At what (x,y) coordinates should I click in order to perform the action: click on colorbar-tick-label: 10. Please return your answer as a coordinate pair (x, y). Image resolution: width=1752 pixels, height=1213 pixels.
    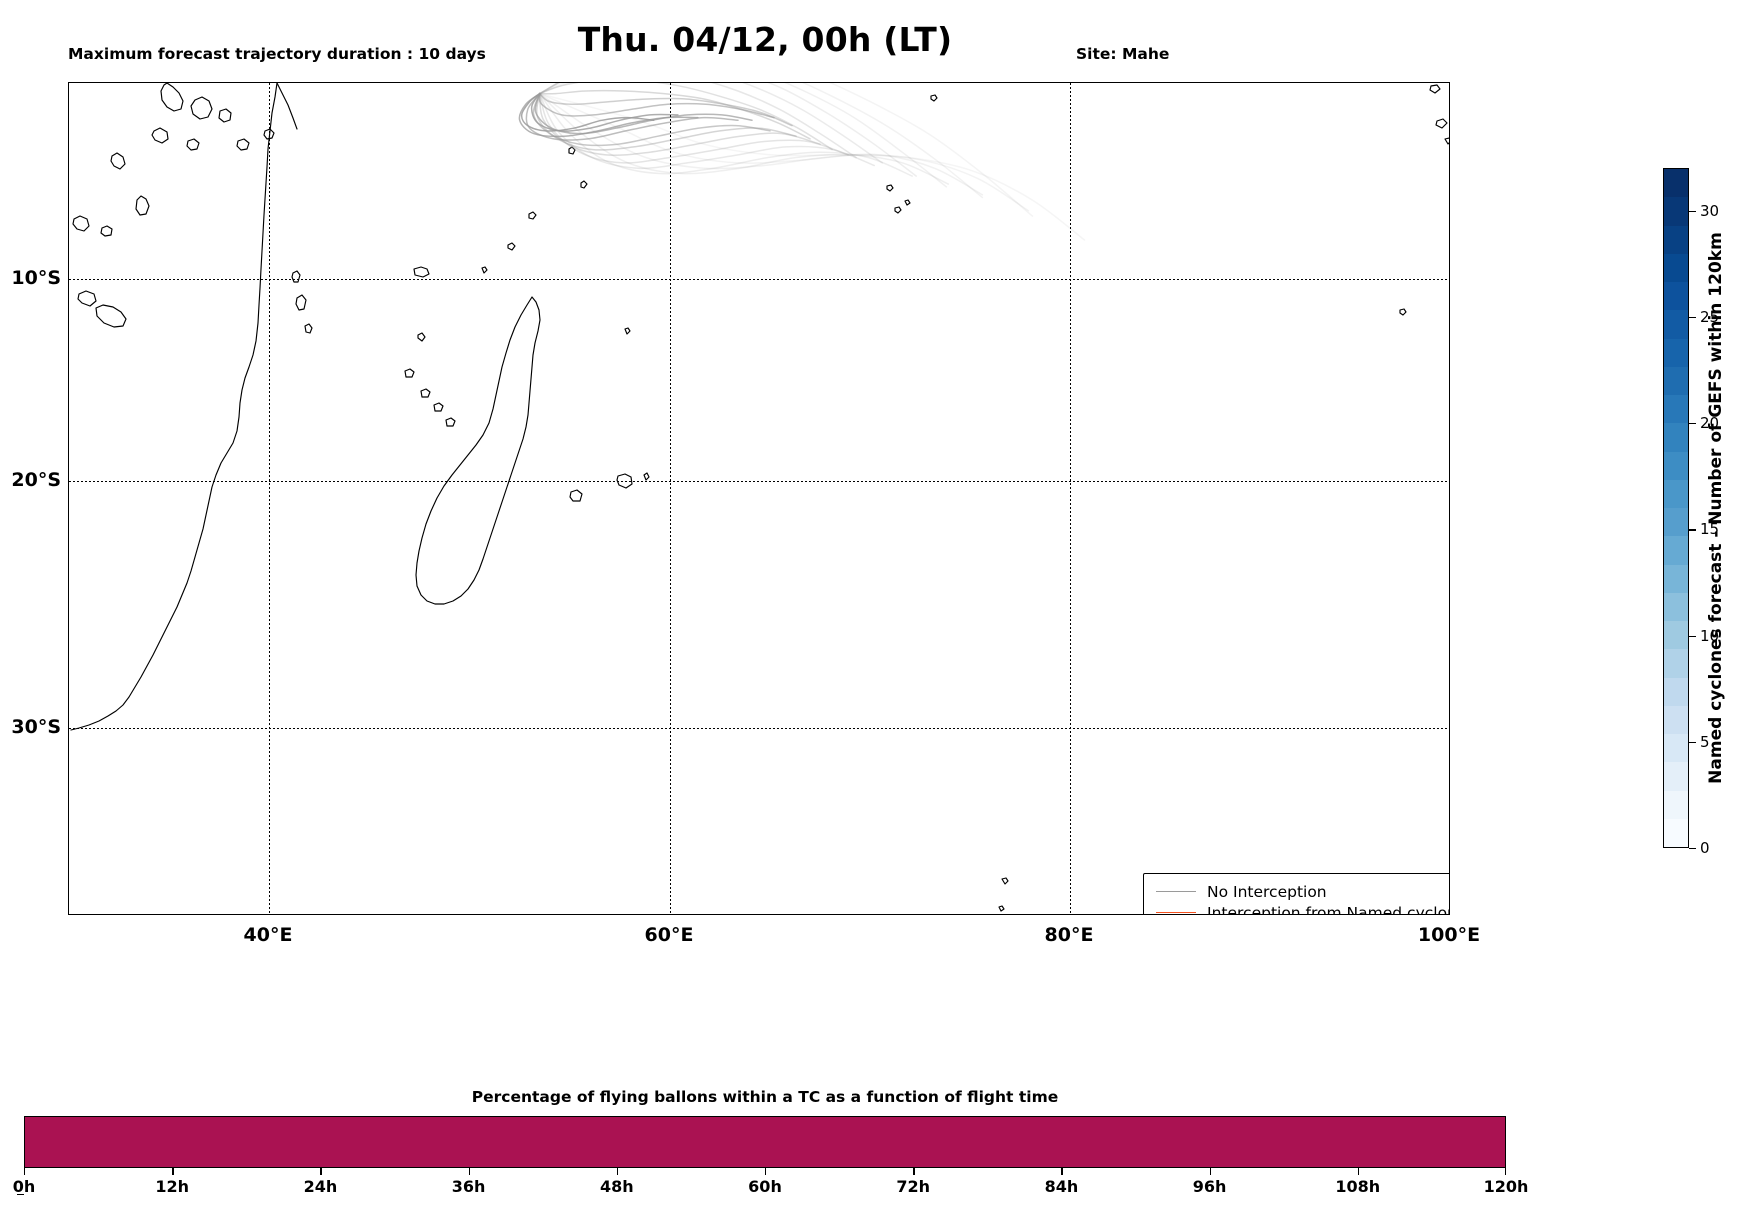
    Looking at the image, I should click on (1710, 635).